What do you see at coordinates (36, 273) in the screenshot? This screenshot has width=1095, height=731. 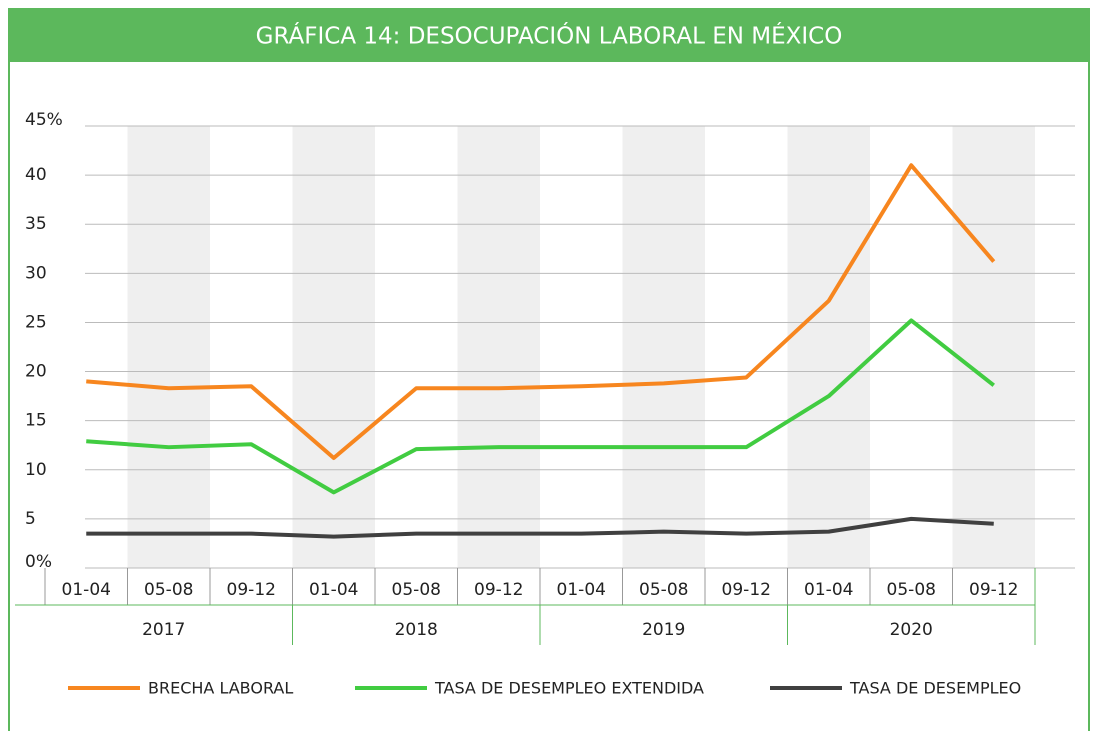 I see `y-tick-label: 30` at bounding box center [36, 273].